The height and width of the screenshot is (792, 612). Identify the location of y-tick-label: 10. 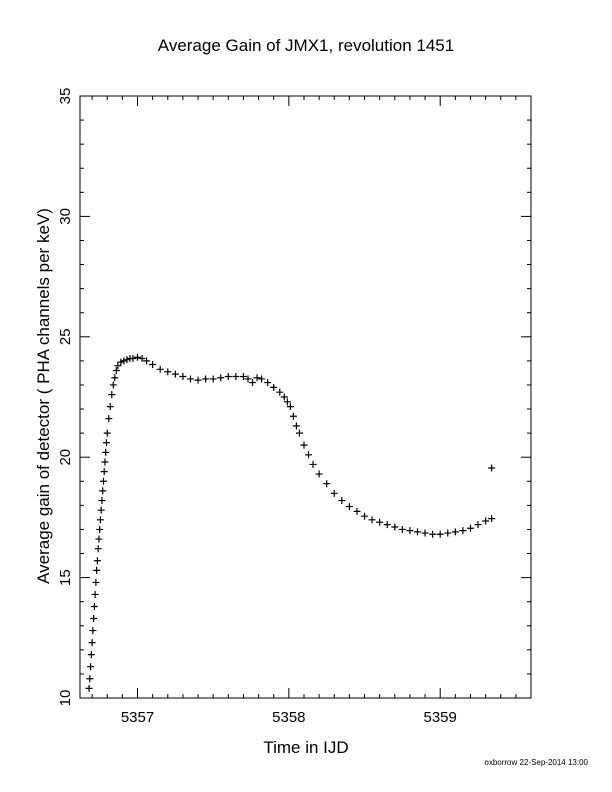
(65, 698).